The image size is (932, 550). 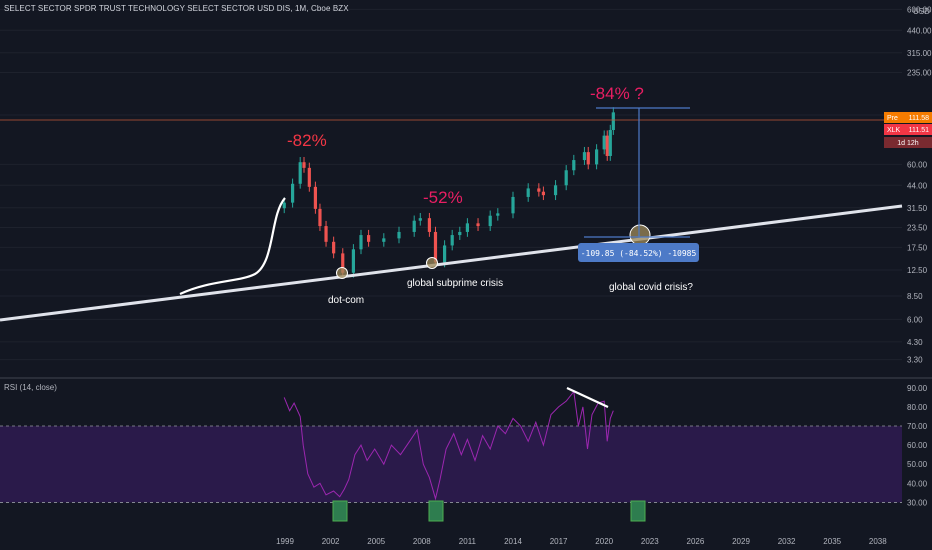 I want to click on price-tick-label: 44.00, so click(x=917, y=185).